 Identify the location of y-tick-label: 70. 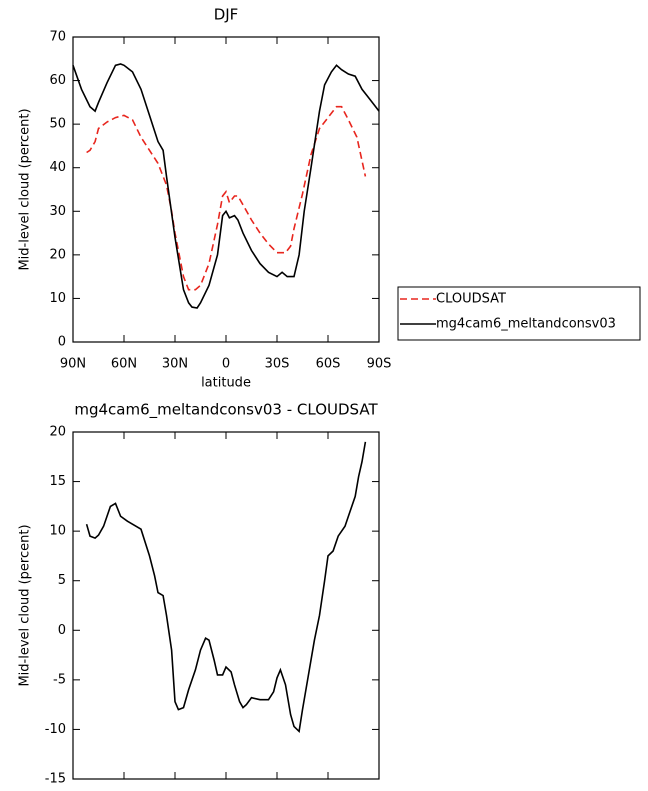
(57, 37).